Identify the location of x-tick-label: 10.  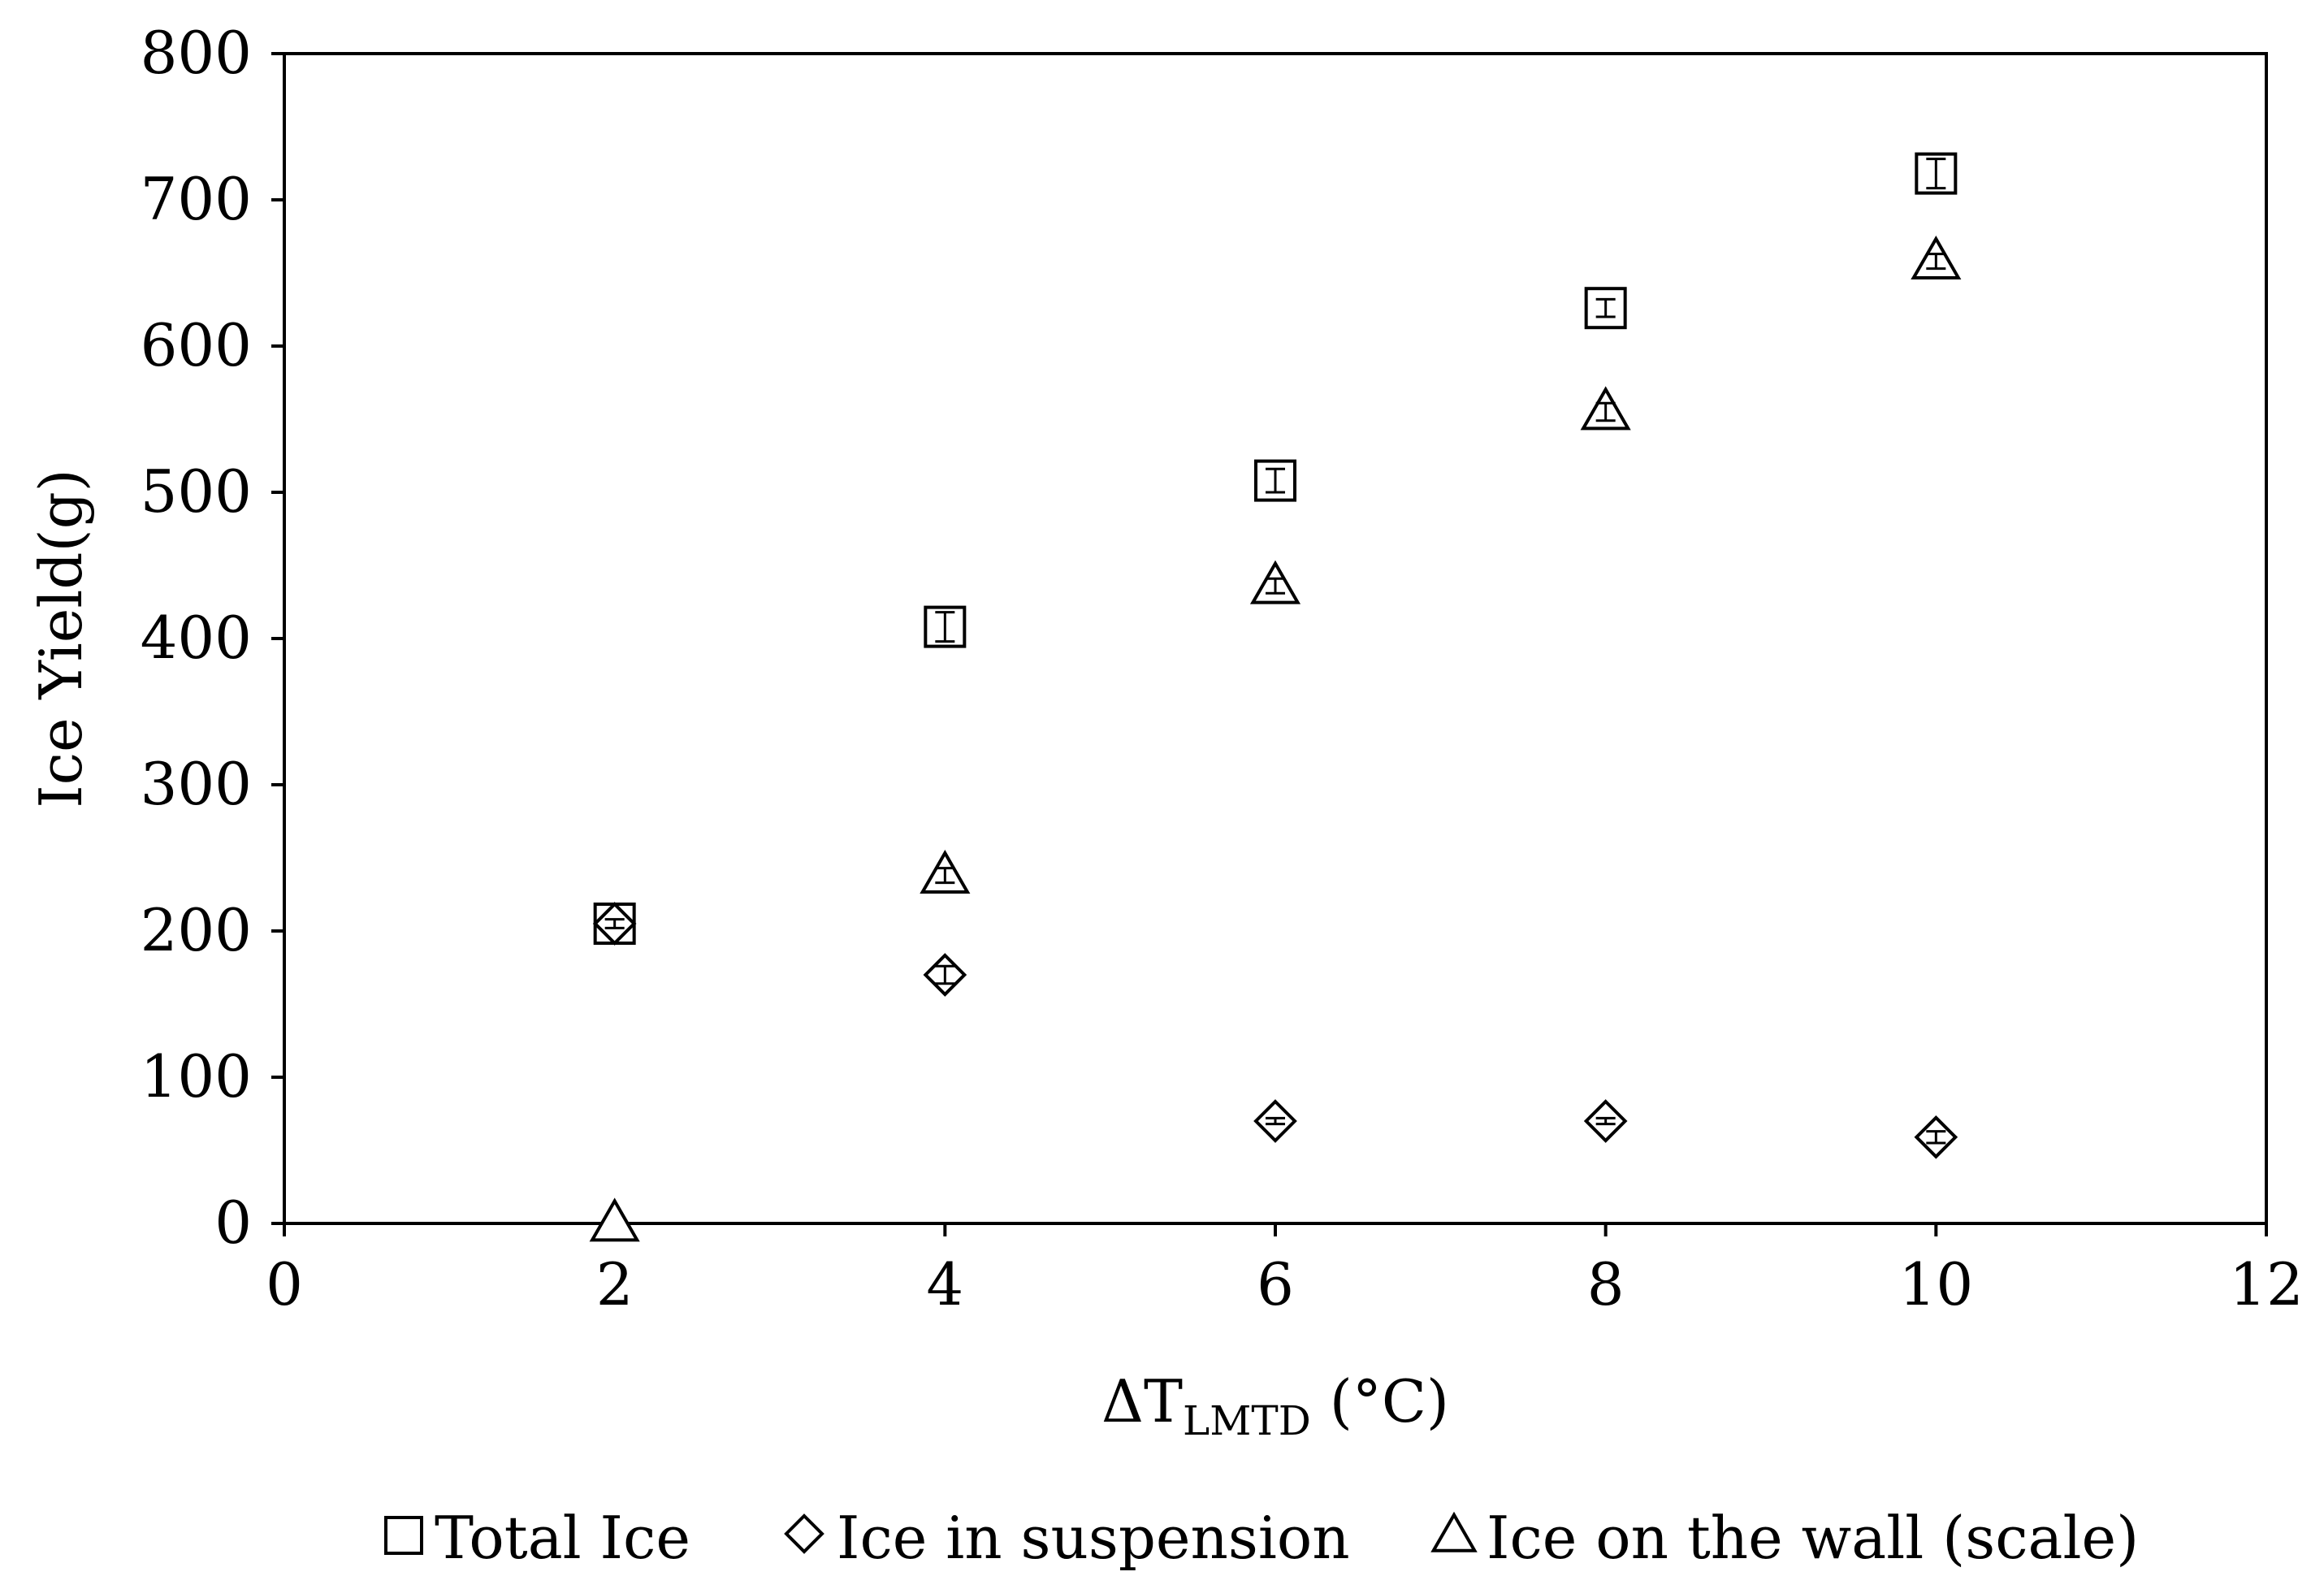
(1936, 1284).